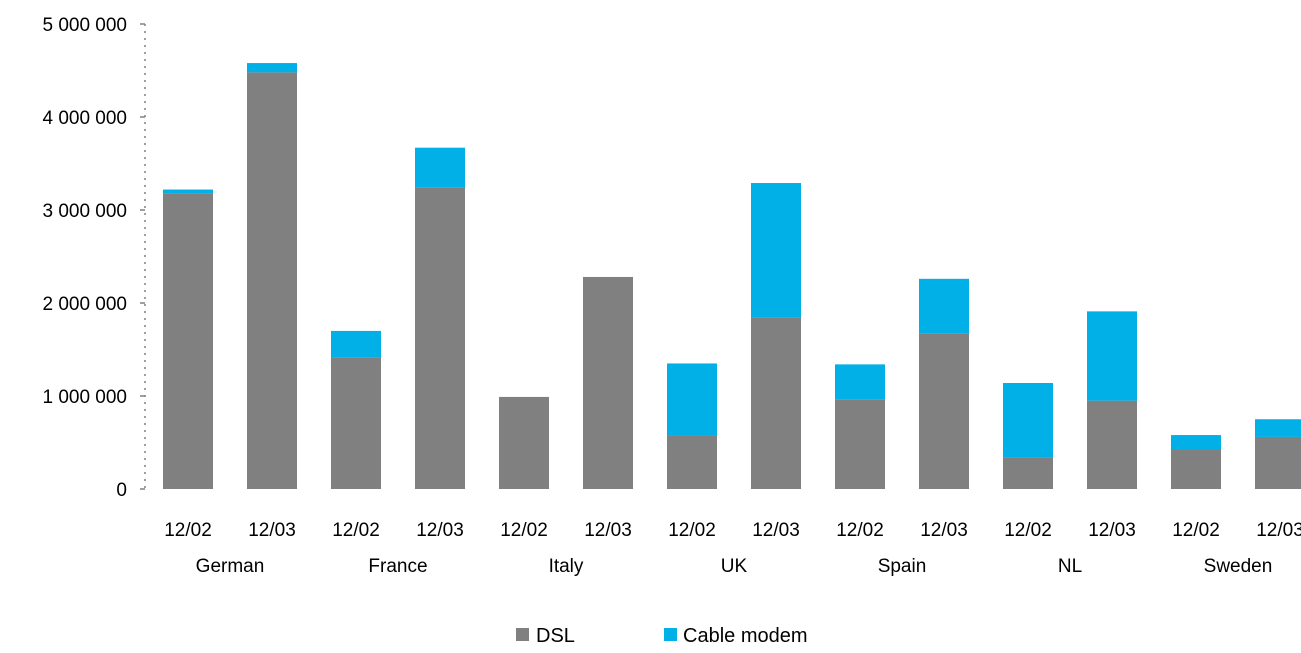 This screenshot has height=653, width=1301. Describe the element at coordinates (734, 566) in the screenshot. I see `x-group-label: UK` at that location.